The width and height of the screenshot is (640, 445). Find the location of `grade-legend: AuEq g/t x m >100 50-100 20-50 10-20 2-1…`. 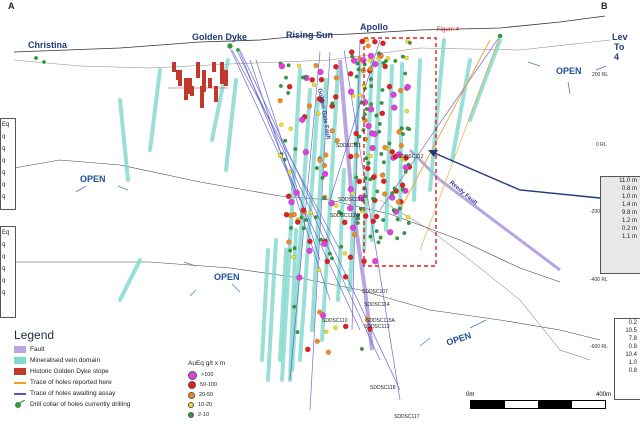

grade-legend: AuEq g/t x m >100 50-100 20-50 10-20 2-1… is located at coordinates (223, 390).